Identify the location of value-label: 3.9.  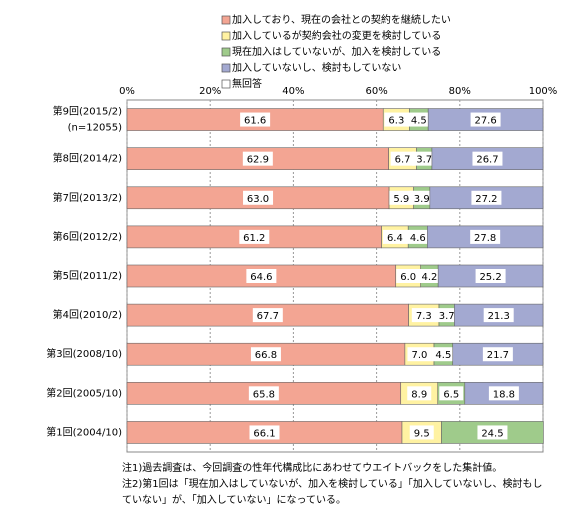
(422, 199).